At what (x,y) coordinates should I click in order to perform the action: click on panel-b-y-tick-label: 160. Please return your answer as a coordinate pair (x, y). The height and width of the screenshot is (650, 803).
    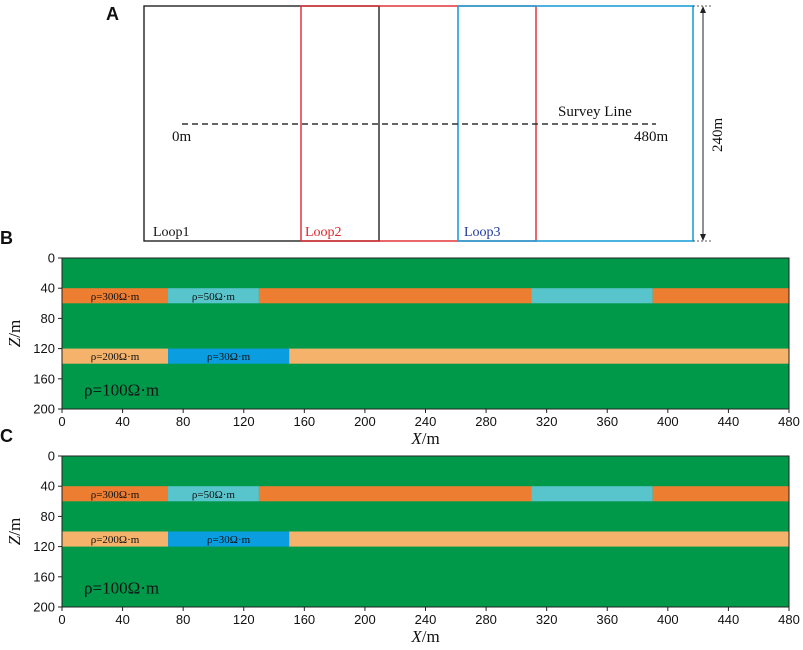
    Looking at the image, I should click on (44, 378).